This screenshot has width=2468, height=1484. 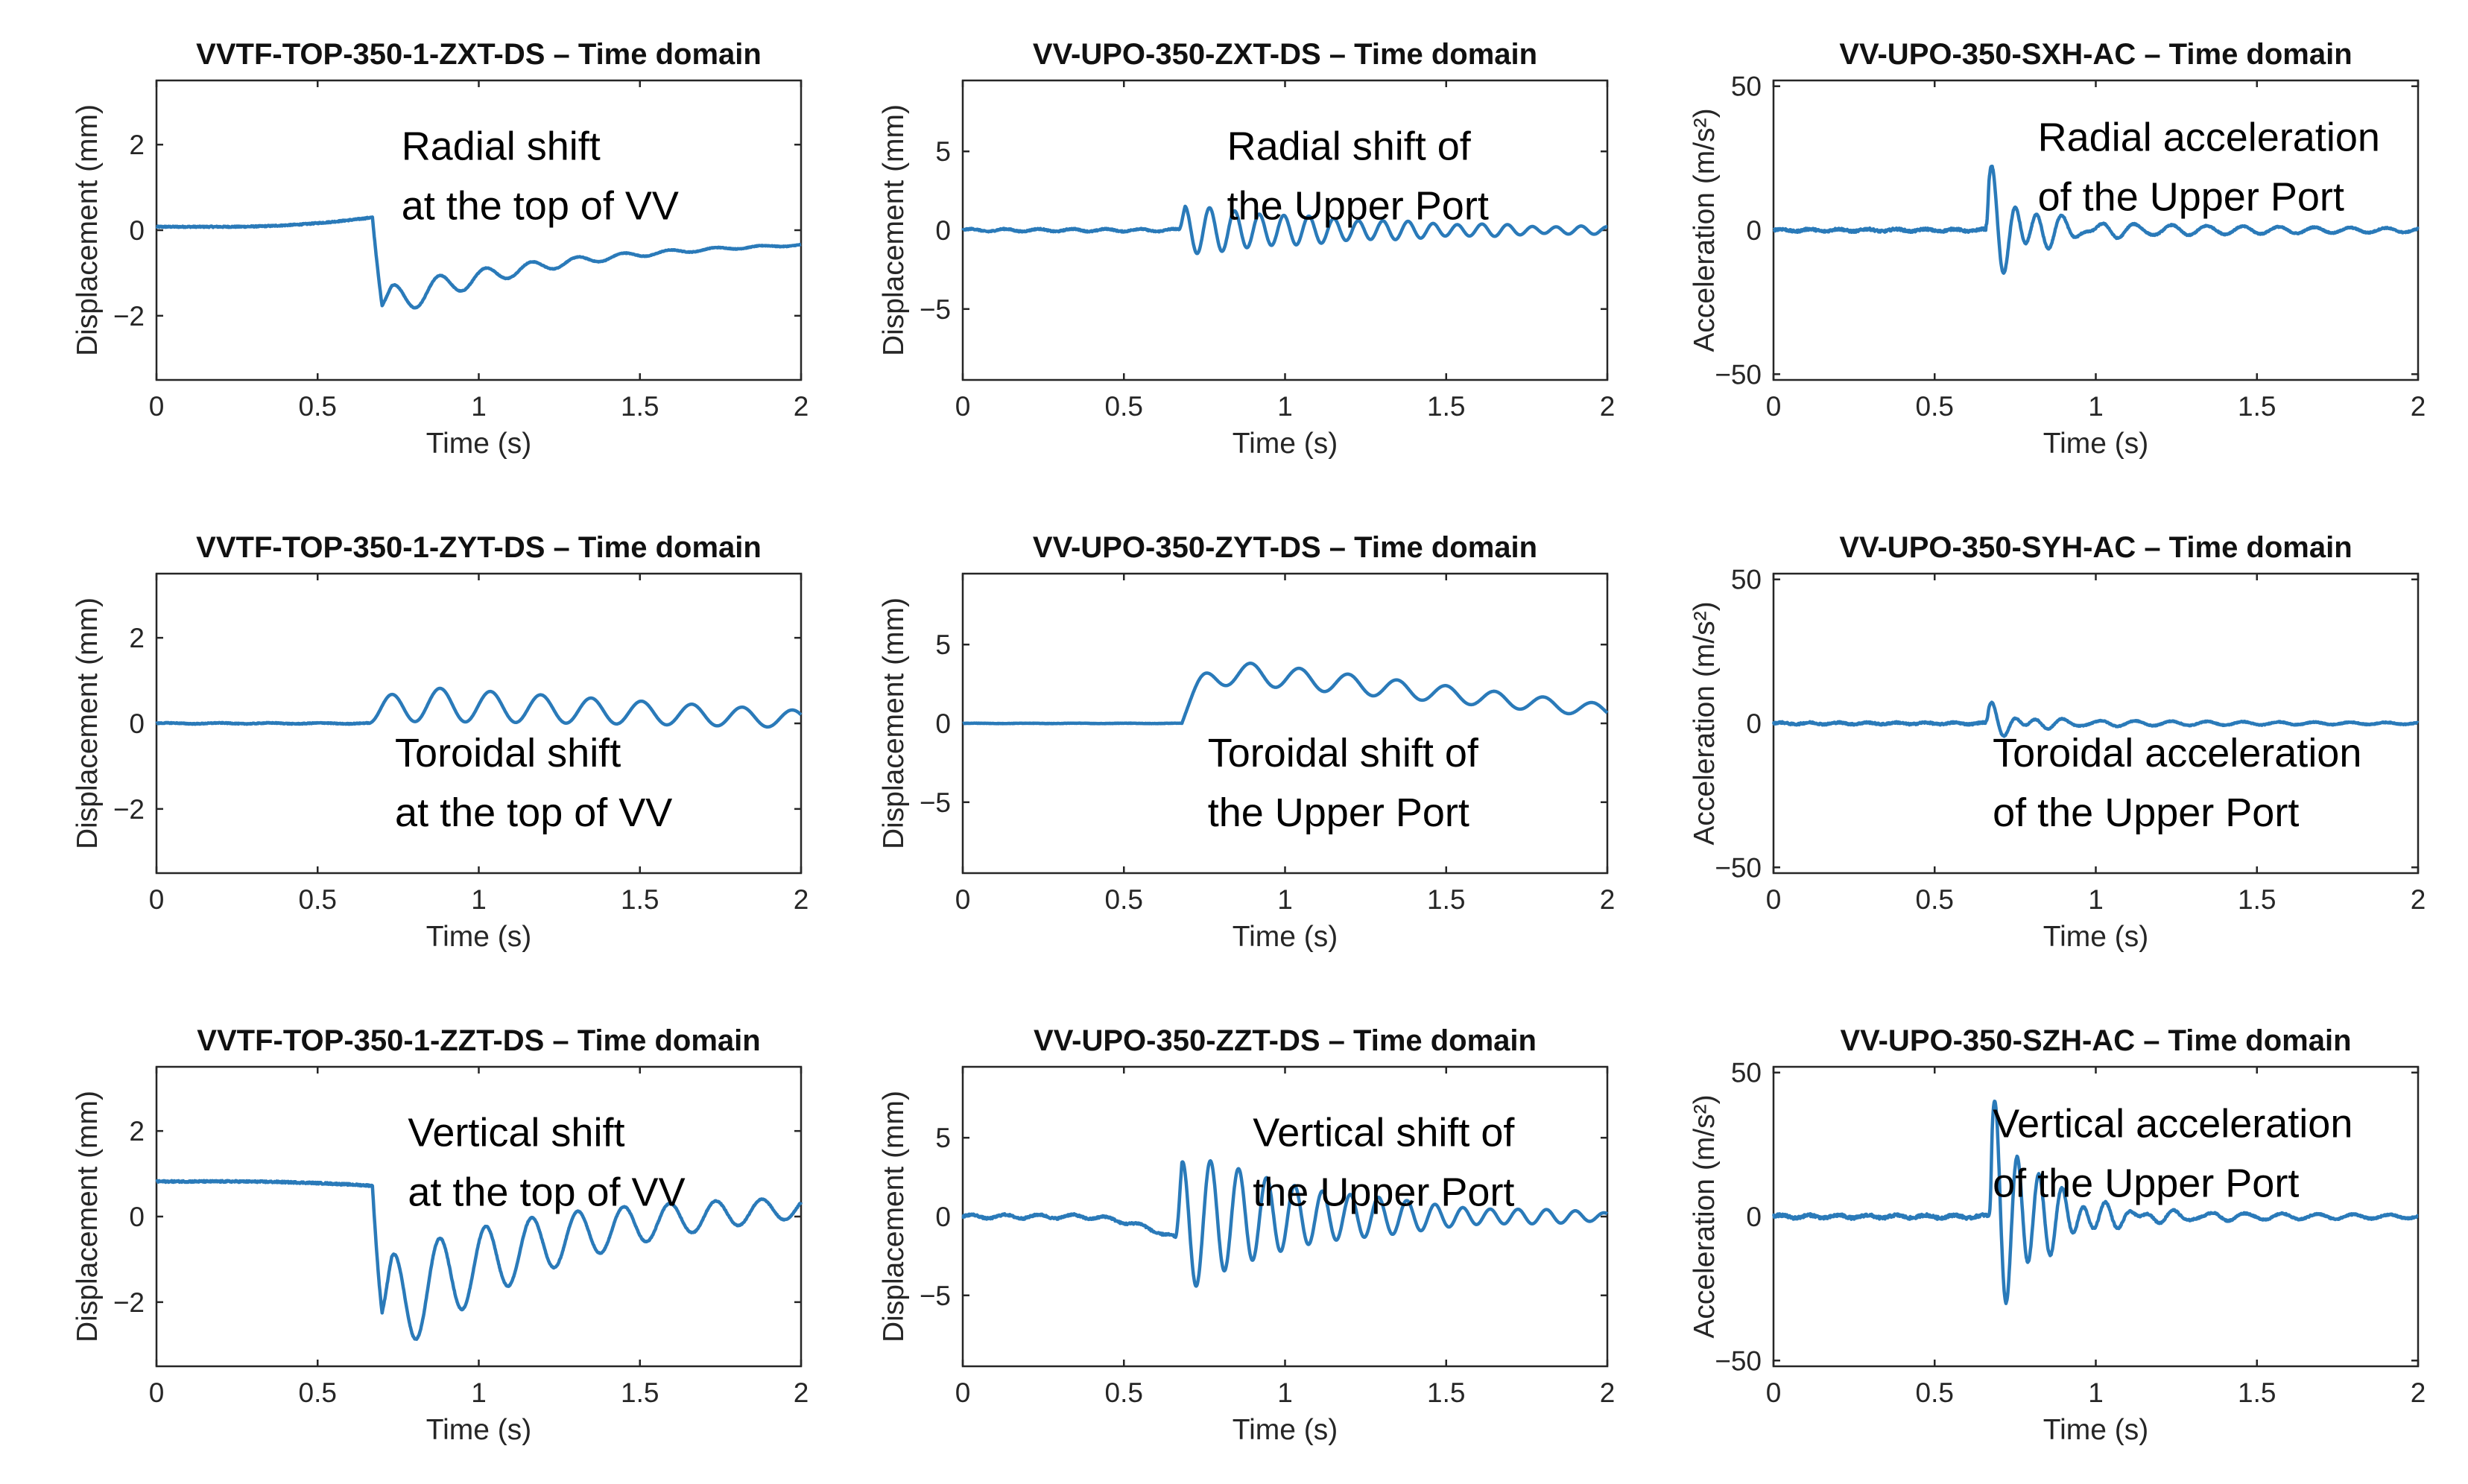 What do you see at coordinates (1383, 1192) in the screenshot?
I see `annotation-line: the Upper Port` at bounding box center [1383, 1192].